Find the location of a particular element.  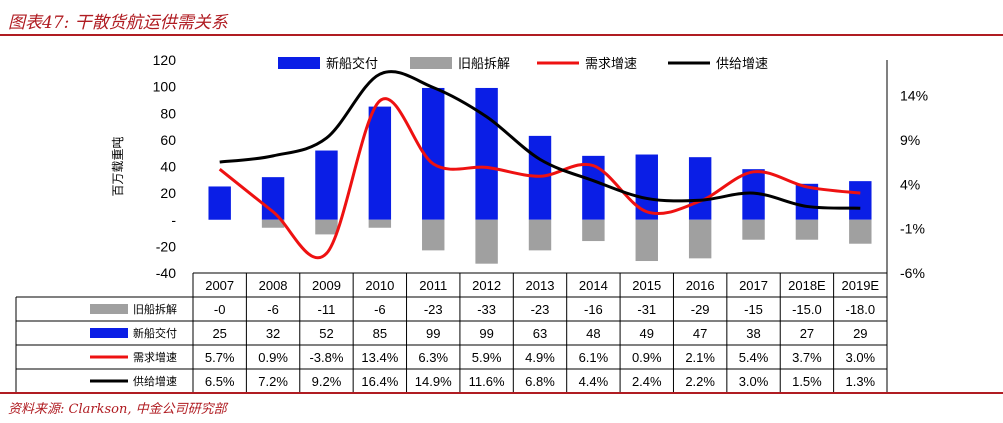

legend-label: 需求增速 is located at coordinates (611, 63).